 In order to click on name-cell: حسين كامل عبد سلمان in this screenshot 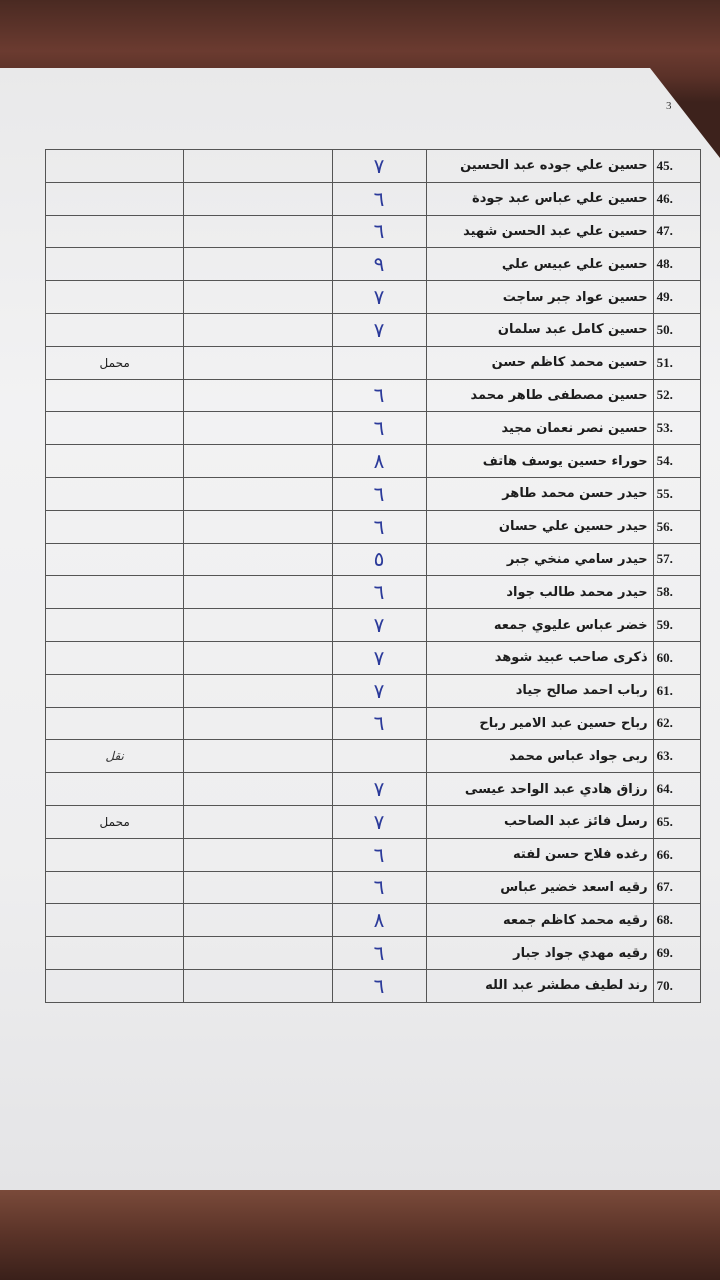, I will do `click(539, 329)`.